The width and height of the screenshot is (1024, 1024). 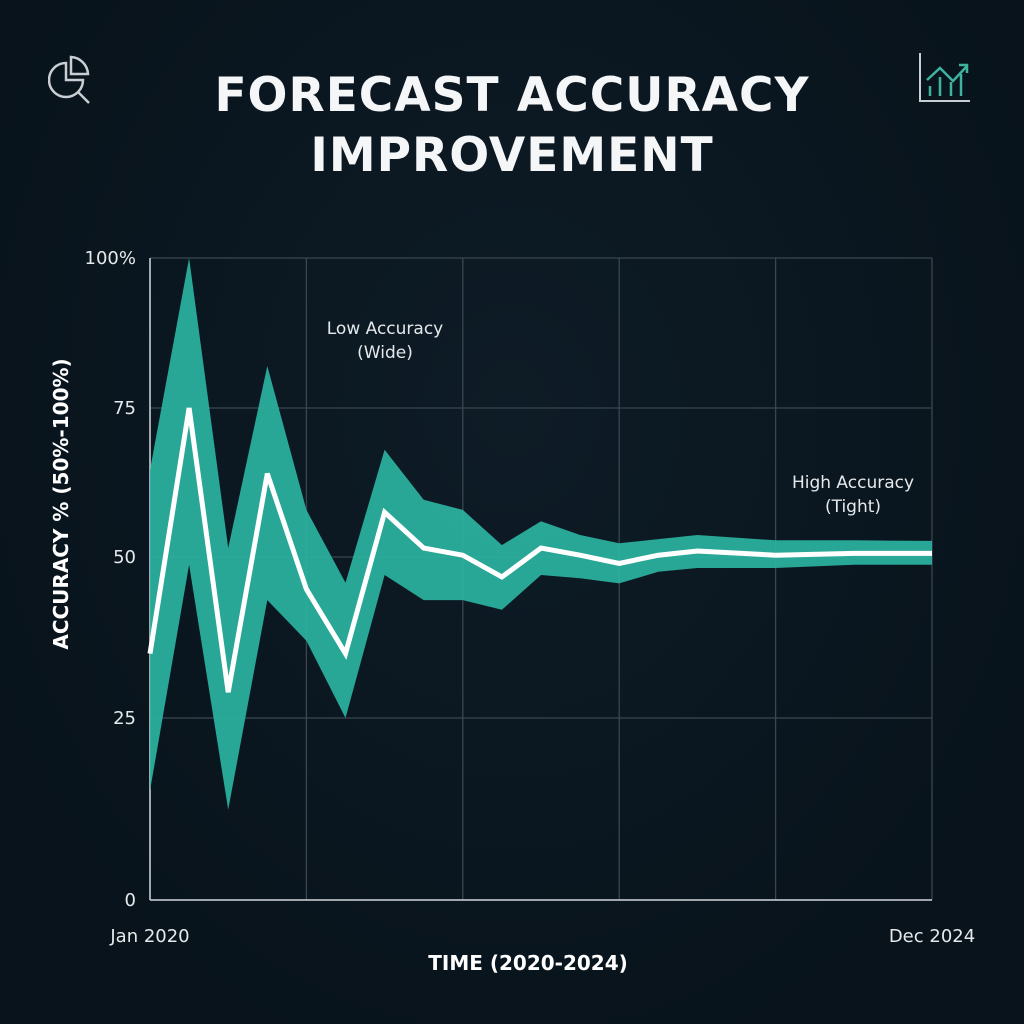 What do you see at coordinates (385, 329) in the screenshot?
I see `annotation-low-line1: Low Accuracy` at bounding box center [385, 329].